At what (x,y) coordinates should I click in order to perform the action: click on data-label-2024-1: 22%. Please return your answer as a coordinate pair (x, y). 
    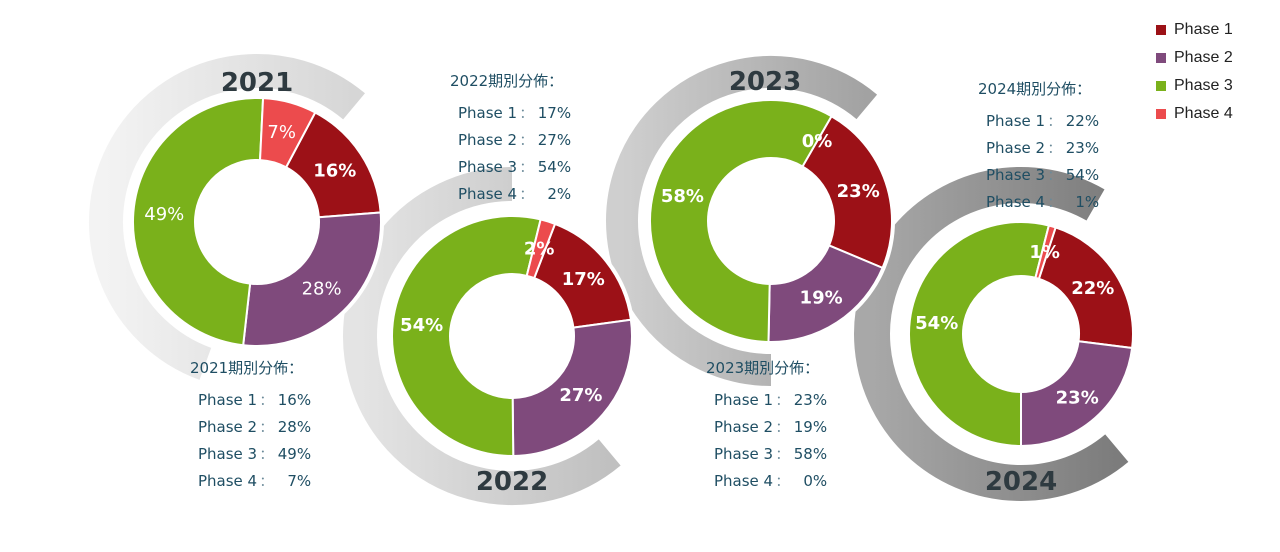
    Looking at the image, I should click on (1092, 288).